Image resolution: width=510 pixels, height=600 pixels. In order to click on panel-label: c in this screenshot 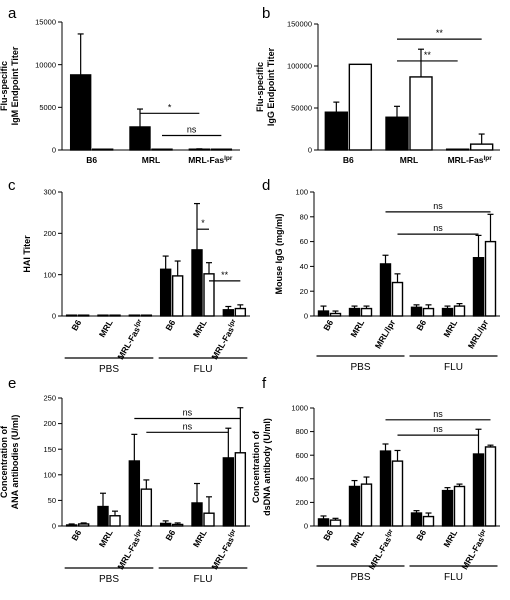, I will do `click(12, 185)`.